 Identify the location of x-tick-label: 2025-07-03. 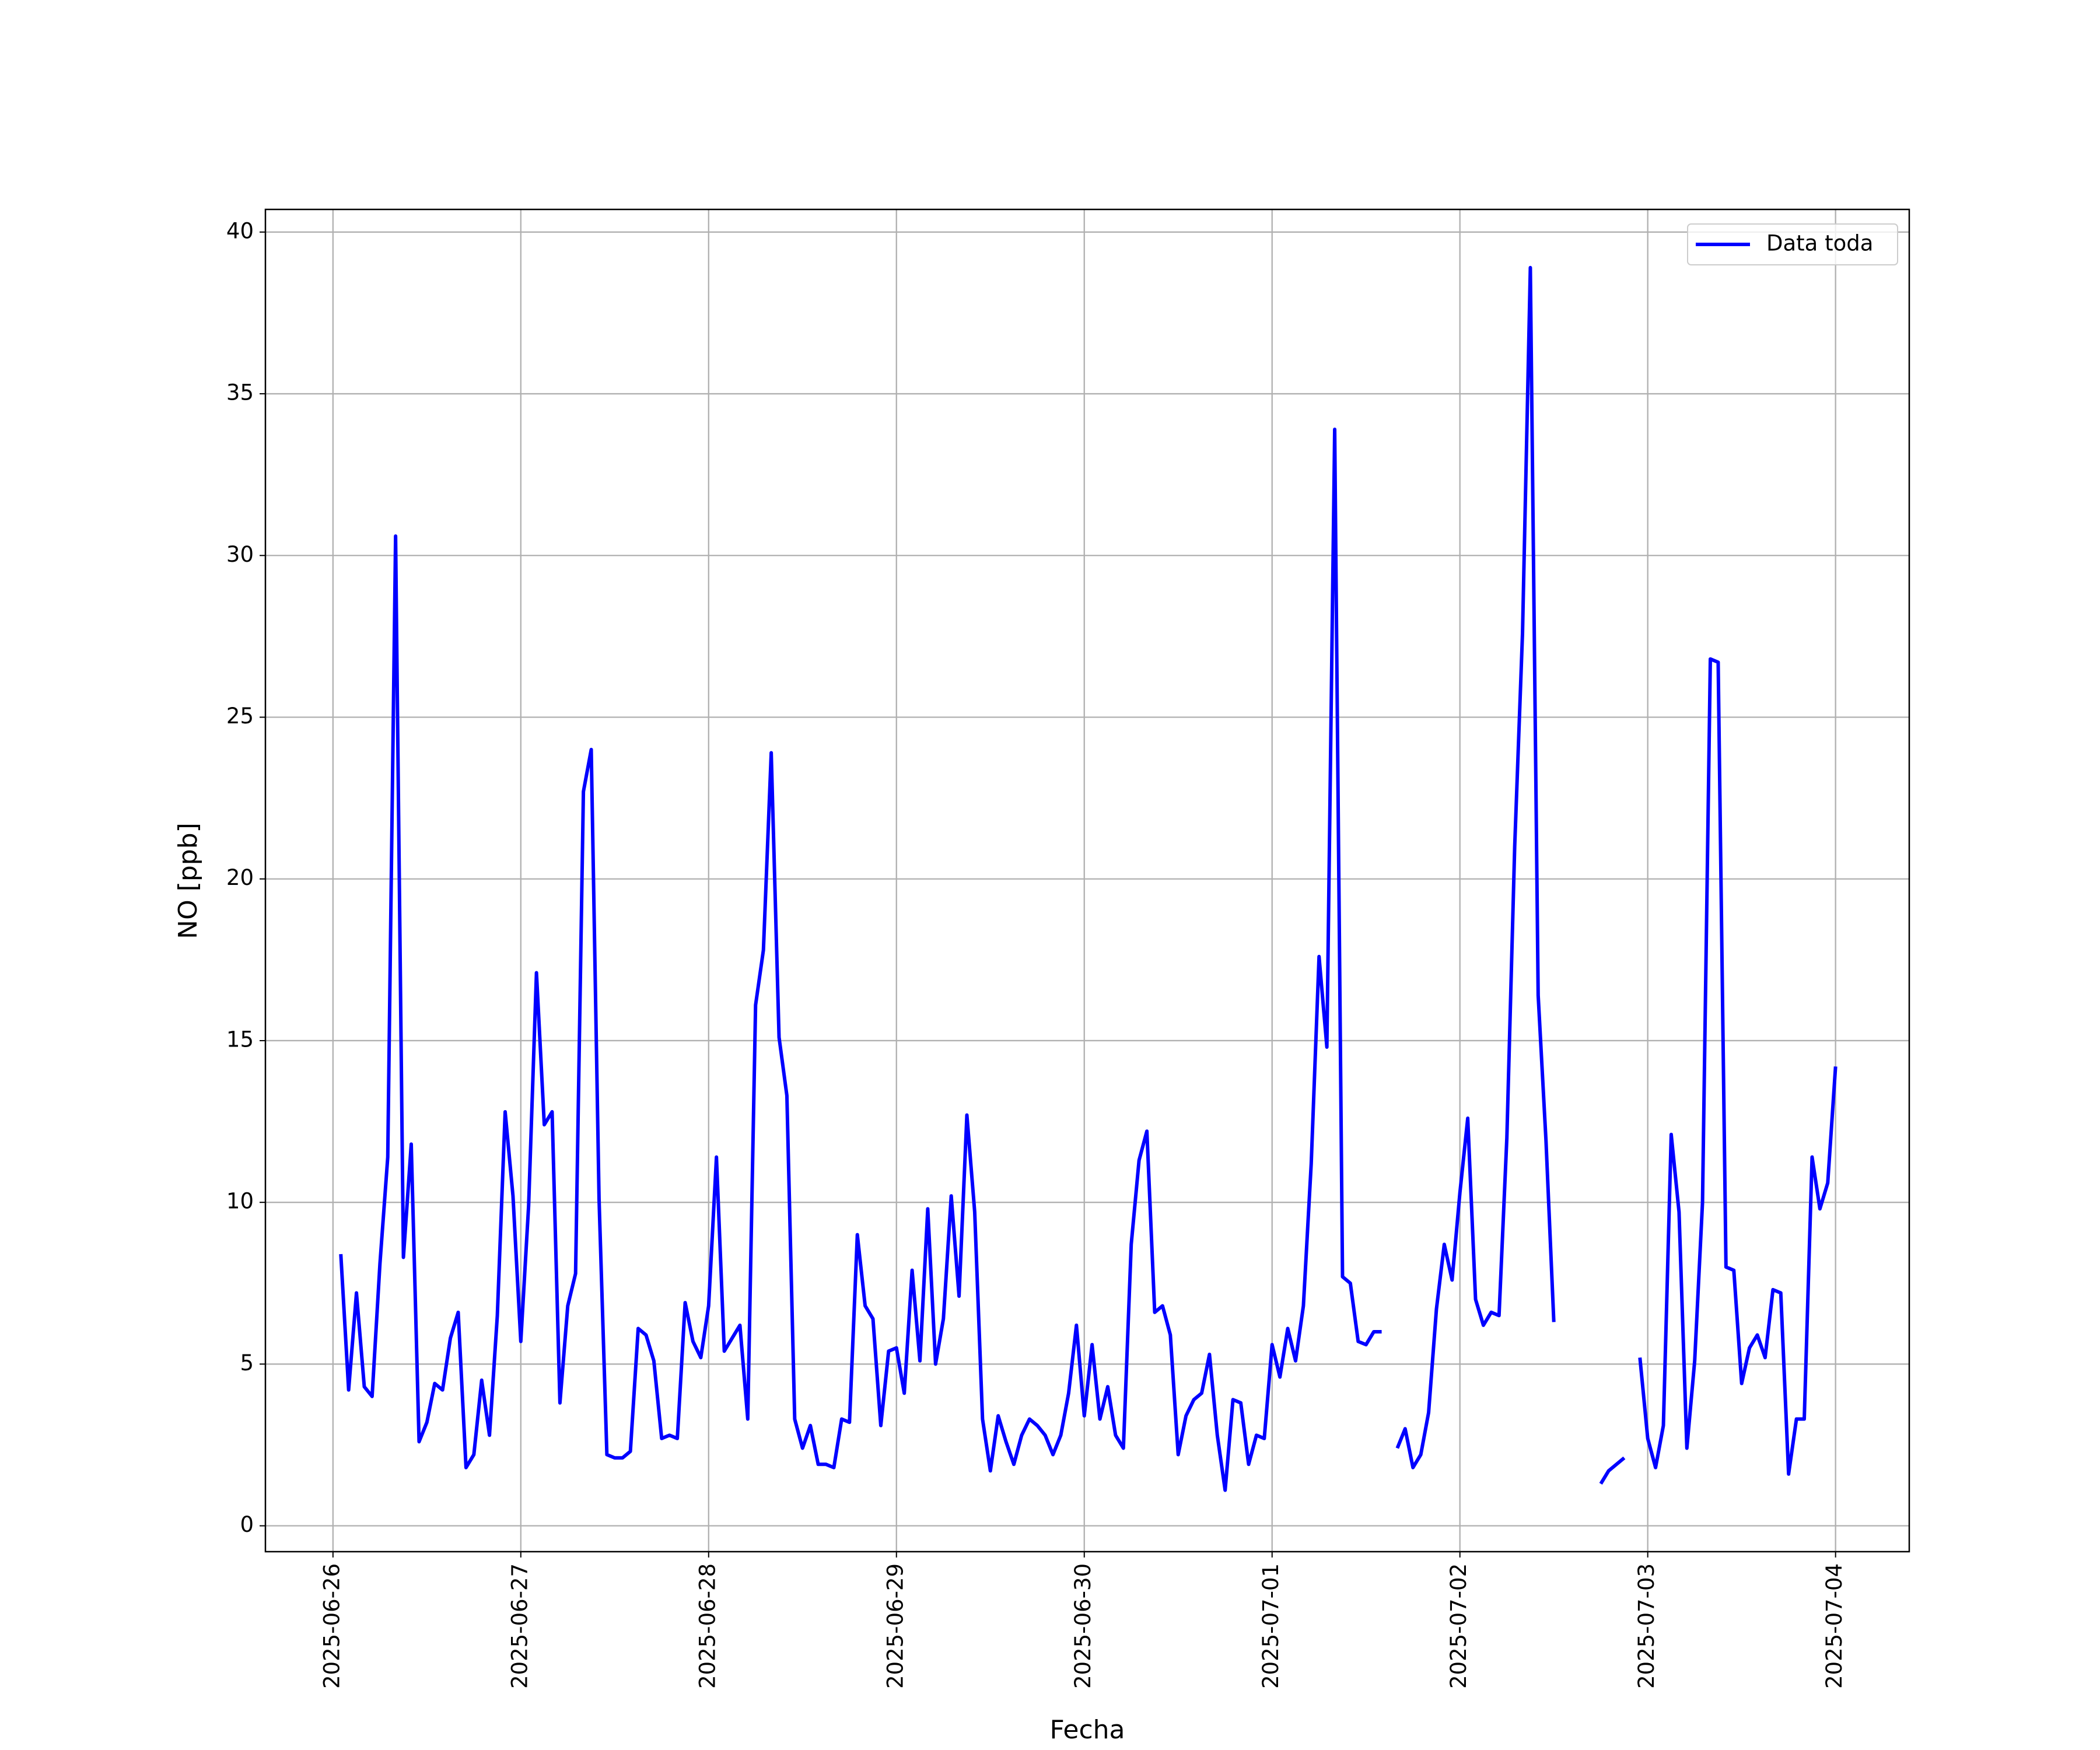
(1646, 1626).